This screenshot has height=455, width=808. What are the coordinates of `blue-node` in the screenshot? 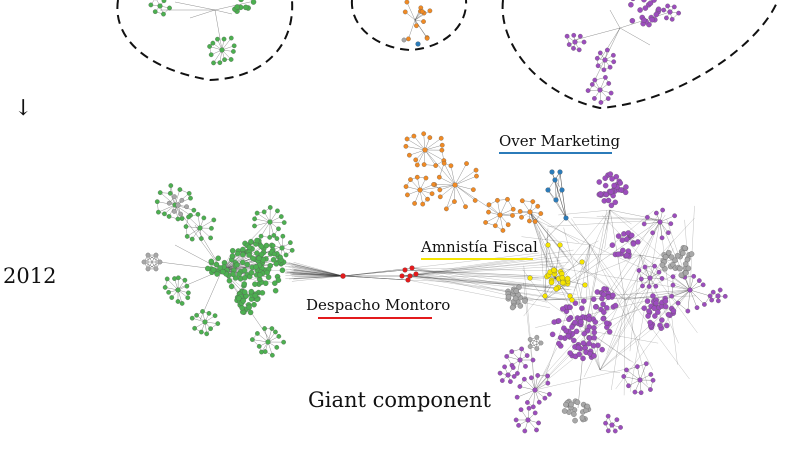 It's located at (556, 200).